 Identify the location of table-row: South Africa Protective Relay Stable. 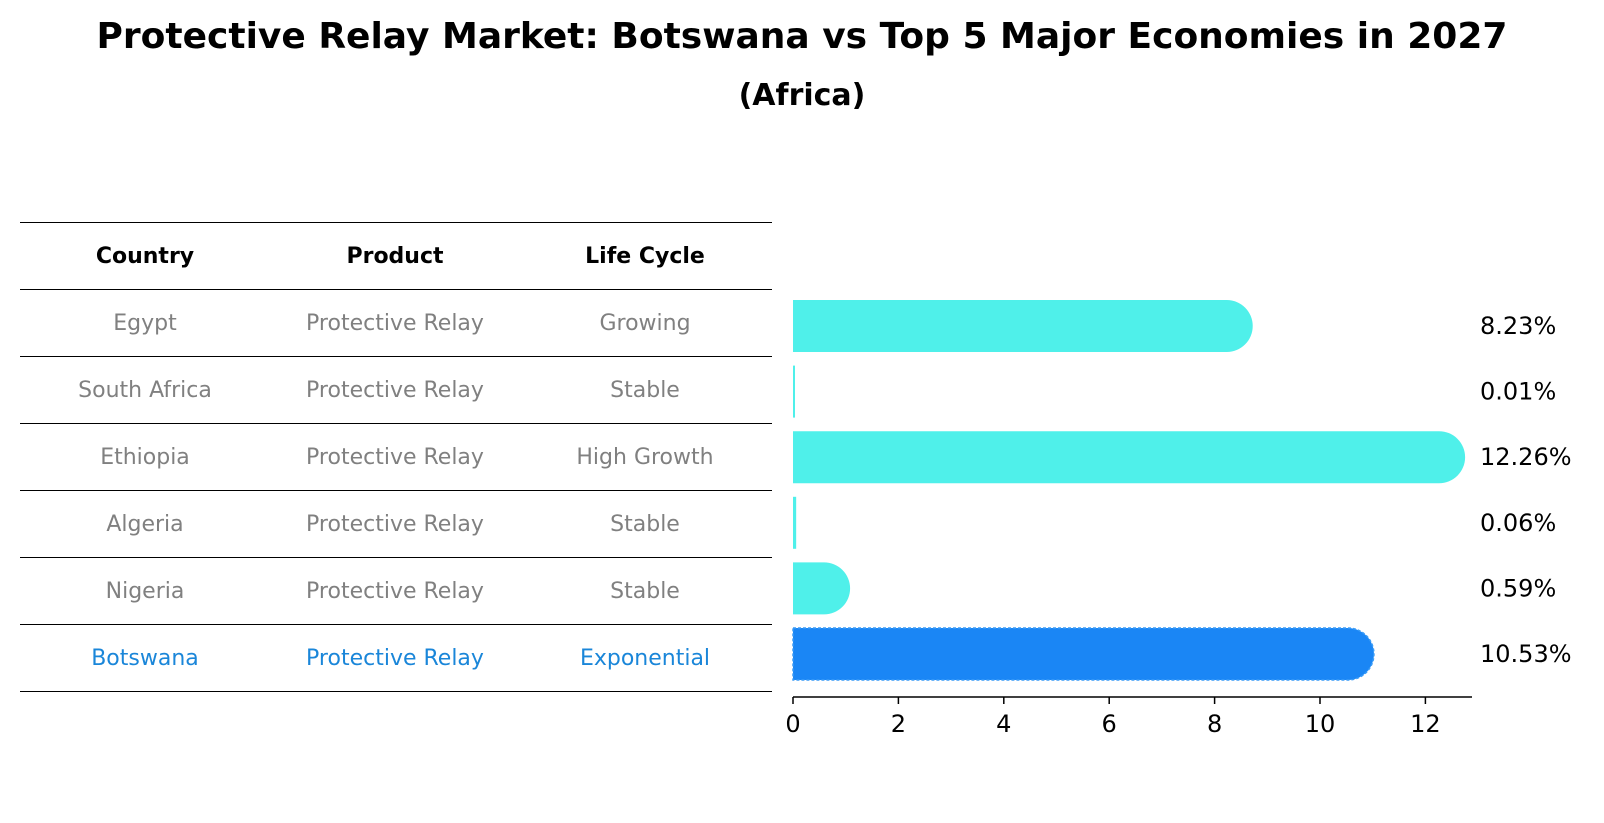
(396, 390).